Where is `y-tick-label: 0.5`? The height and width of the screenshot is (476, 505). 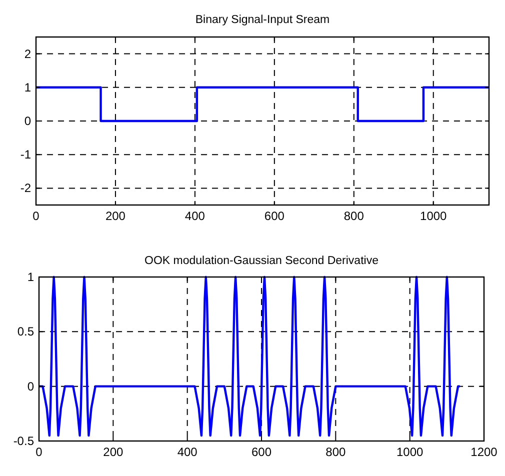
y-tick-label: 0.5 is located at coordinates (25, 331).